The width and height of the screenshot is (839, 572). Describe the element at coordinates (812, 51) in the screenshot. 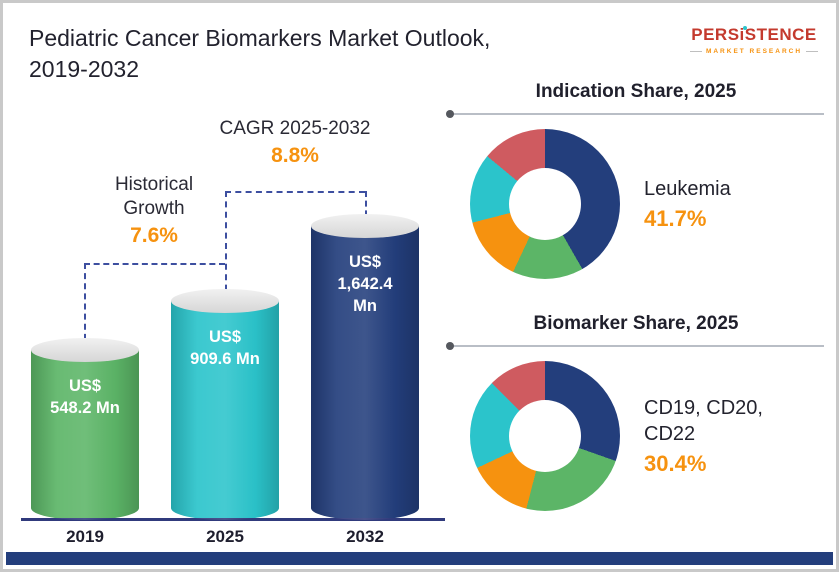

I see `tagline-rule-right` at that location.